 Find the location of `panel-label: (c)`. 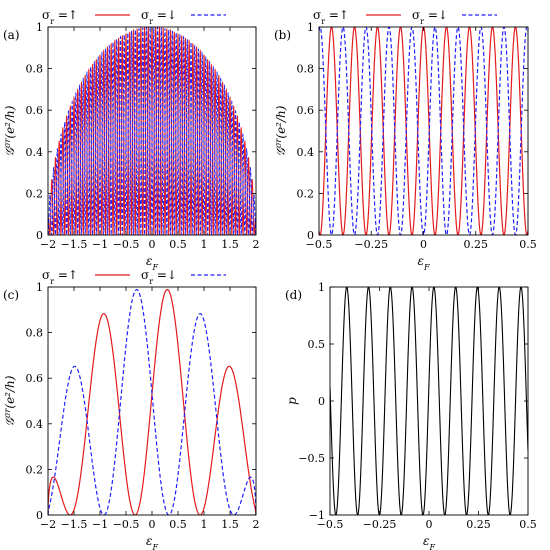

panel-label: (c) is located at coordinates (11, 295).